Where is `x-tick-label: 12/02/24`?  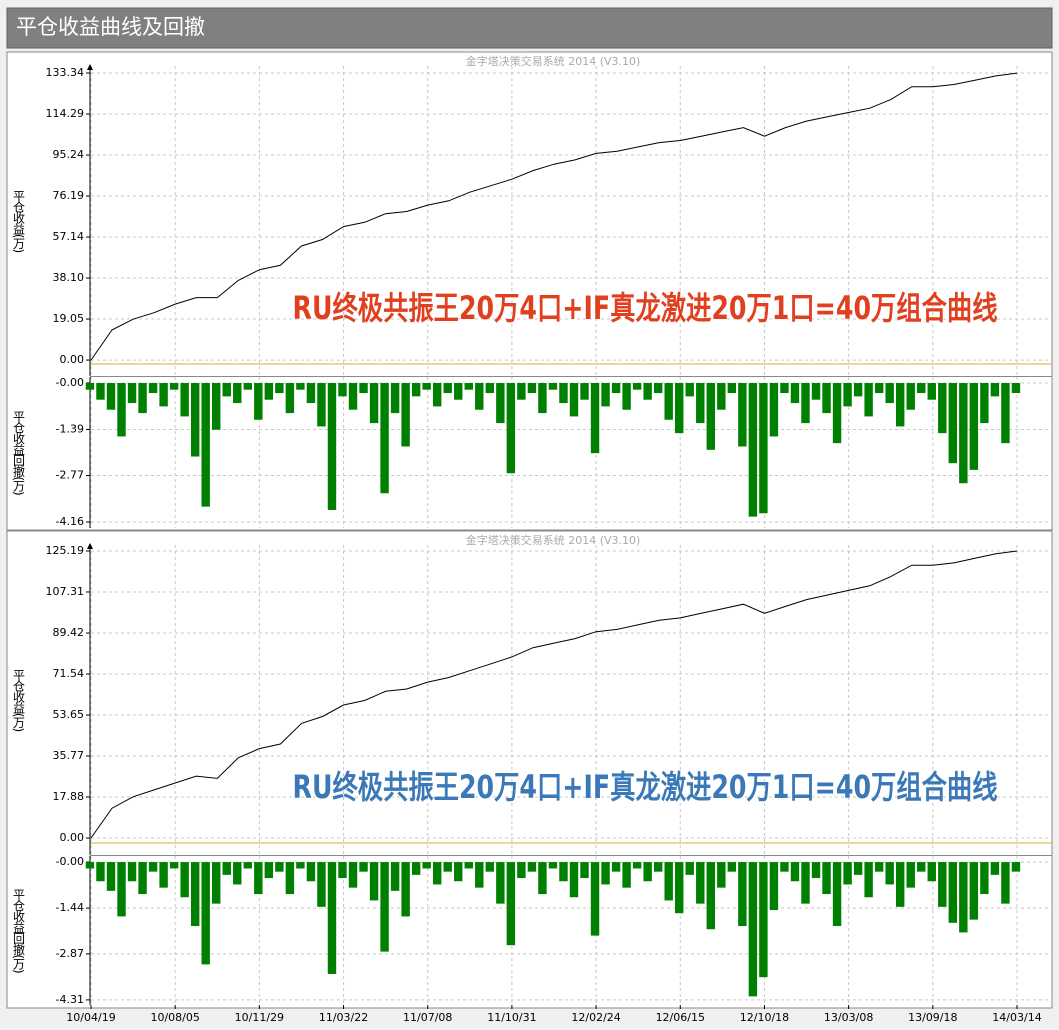
x-tick-label: 12/02/24 is located at coordinates (595, 1017).